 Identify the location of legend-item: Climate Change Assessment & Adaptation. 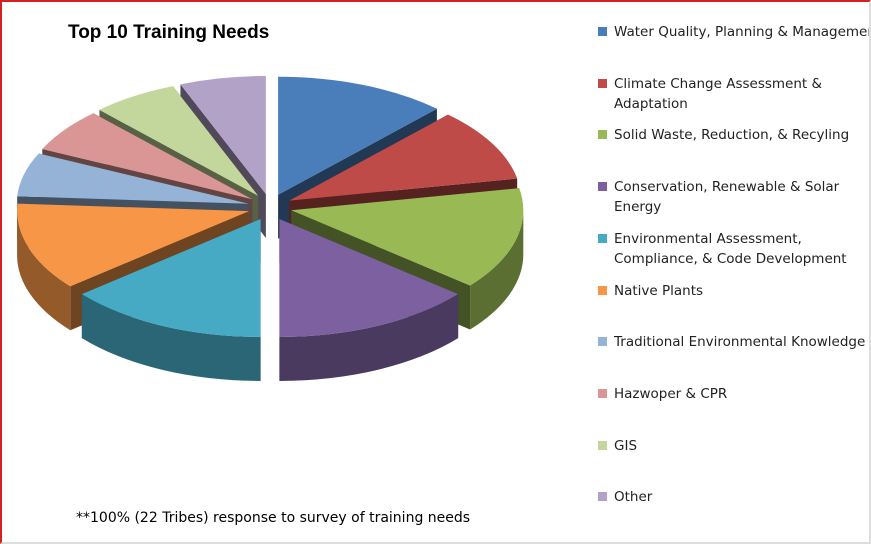
(733, 94).